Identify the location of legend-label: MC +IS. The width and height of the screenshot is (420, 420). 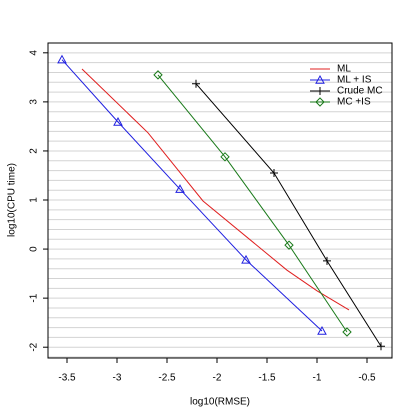
(354, 102).